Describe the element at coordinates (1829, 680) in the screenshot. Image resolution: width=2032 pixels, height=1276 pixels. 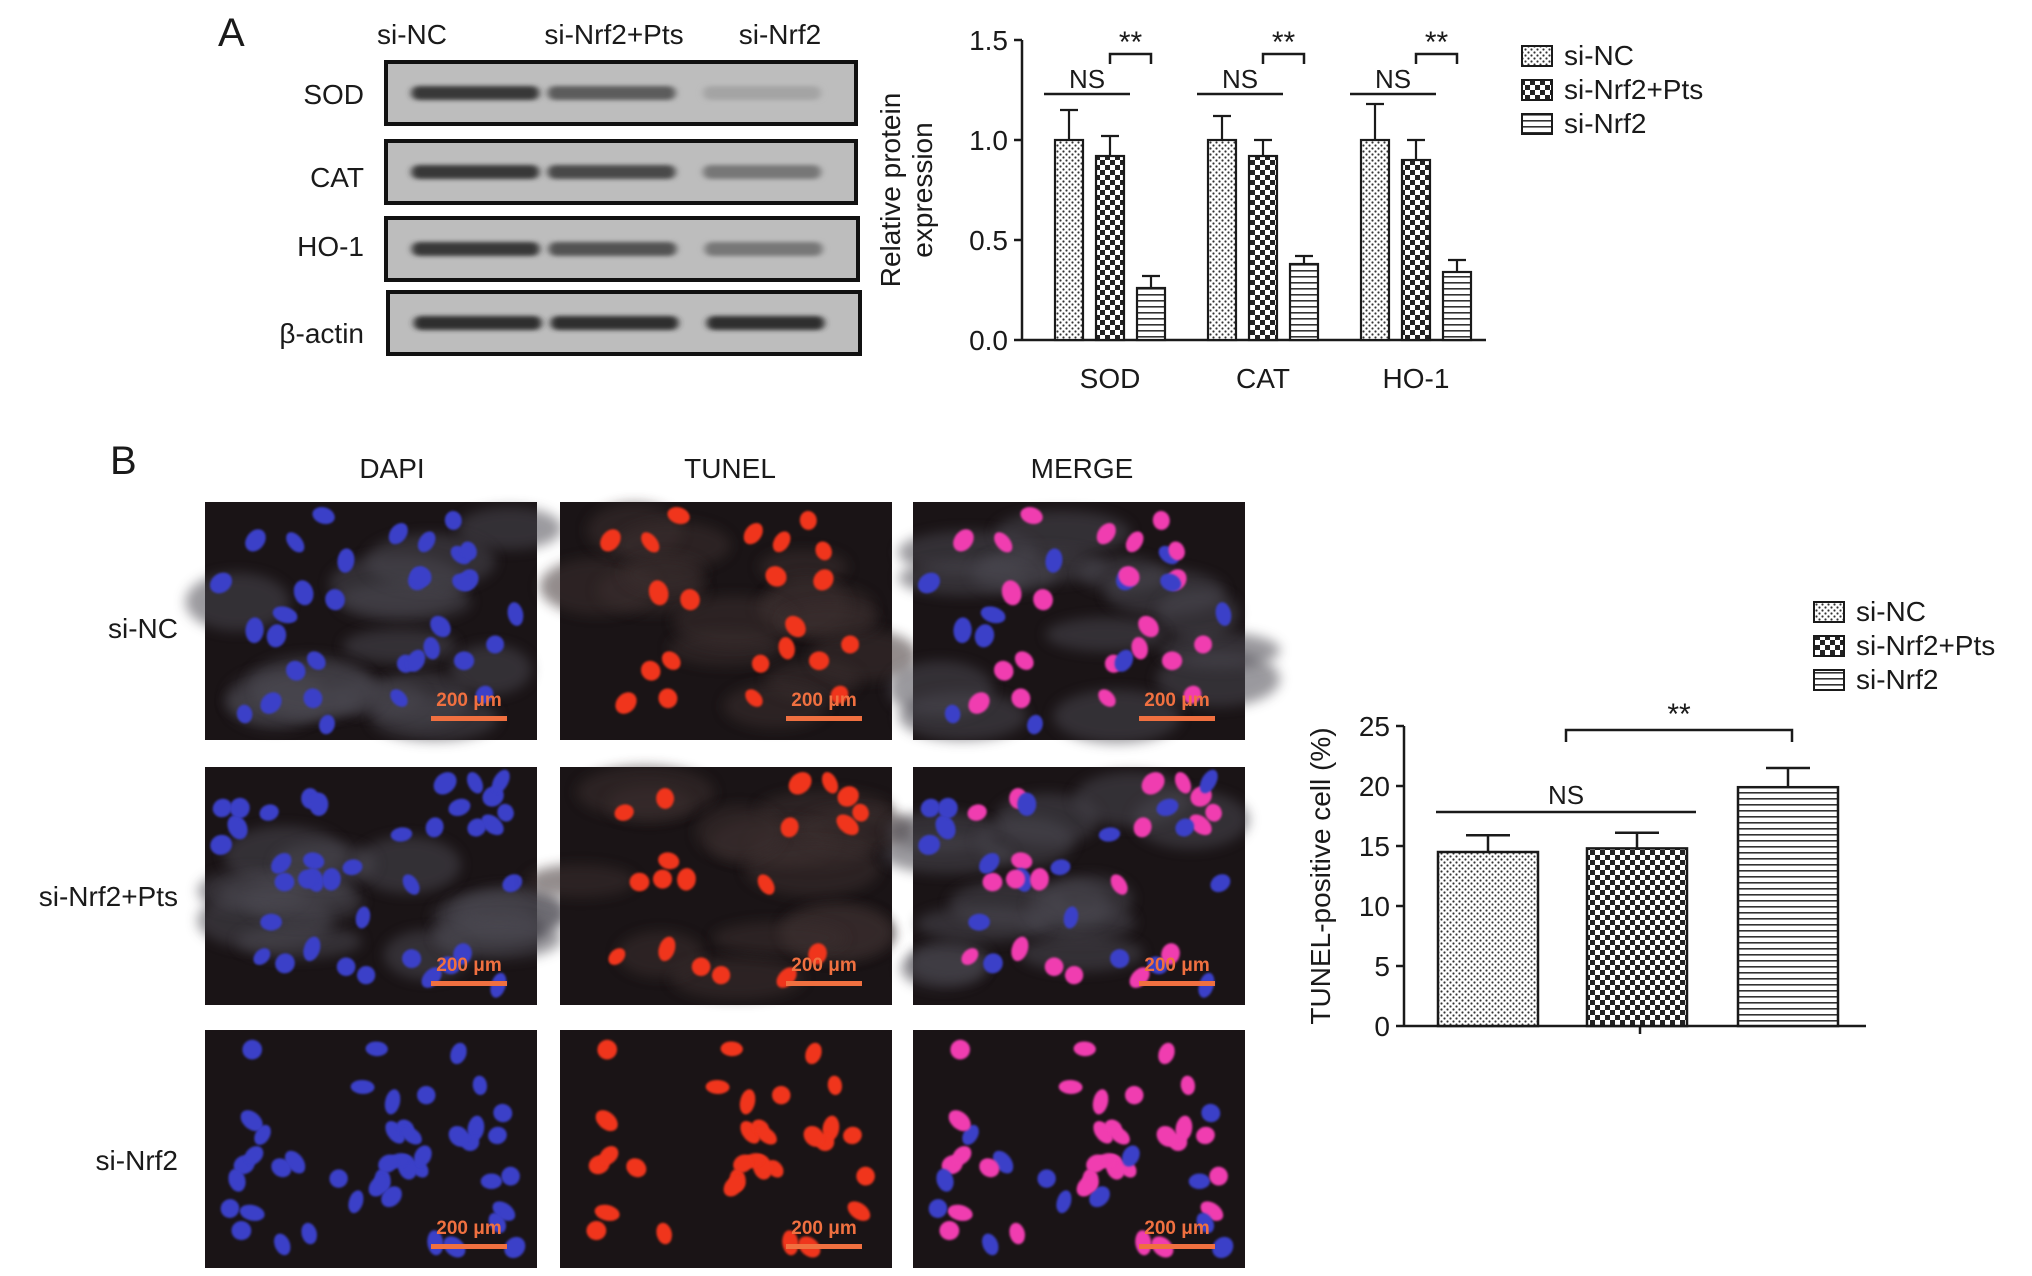
I see `legend-swatch` at that location.